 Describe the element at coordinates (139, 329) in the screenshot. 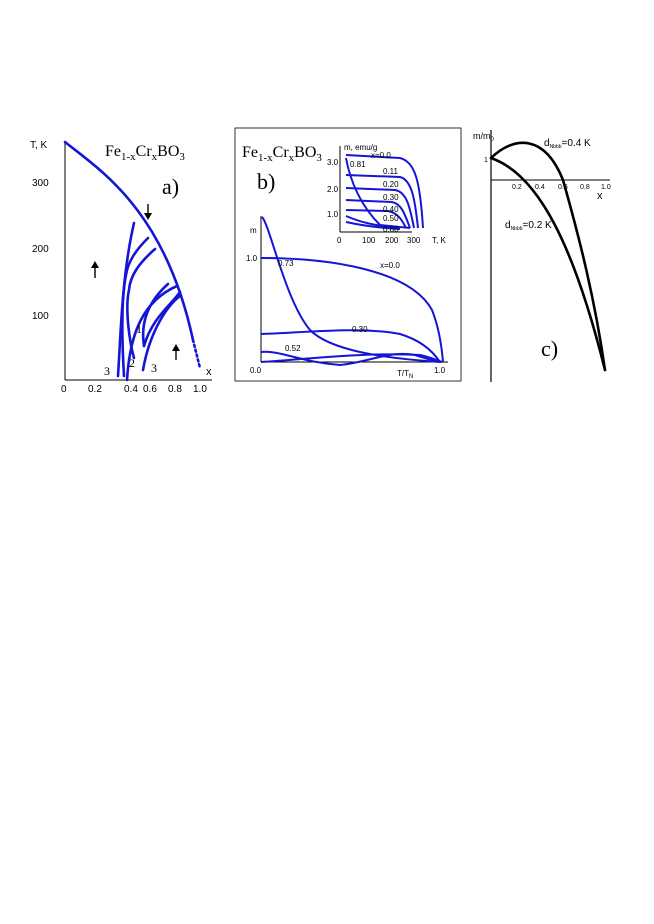

I see `panel-a-curve-label-1: 1` at that location.